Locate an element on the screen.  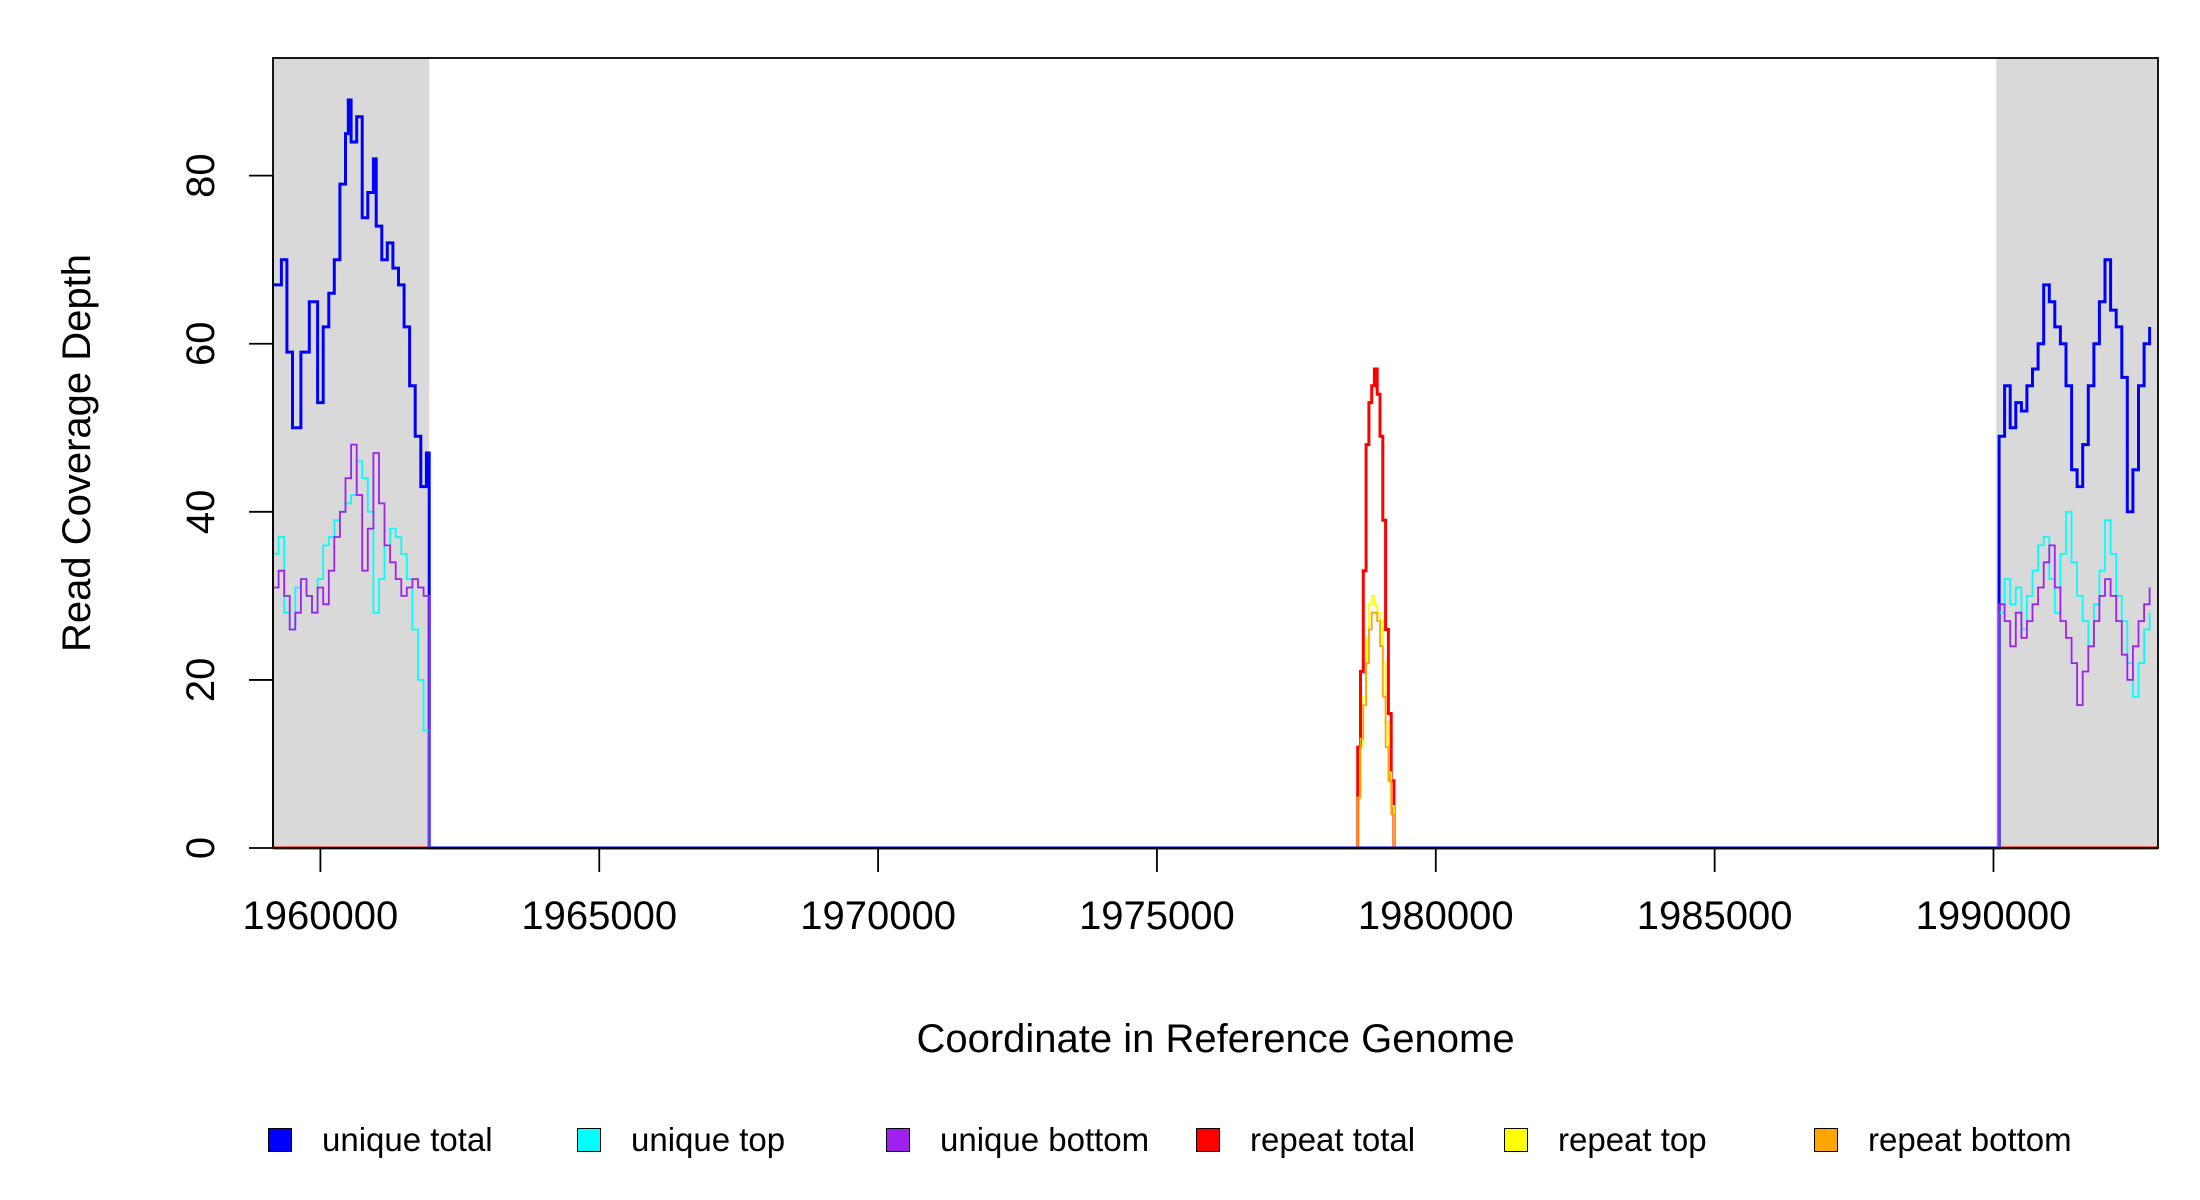
legend-item: unique bottom is located at coordinates (1017, 1140).